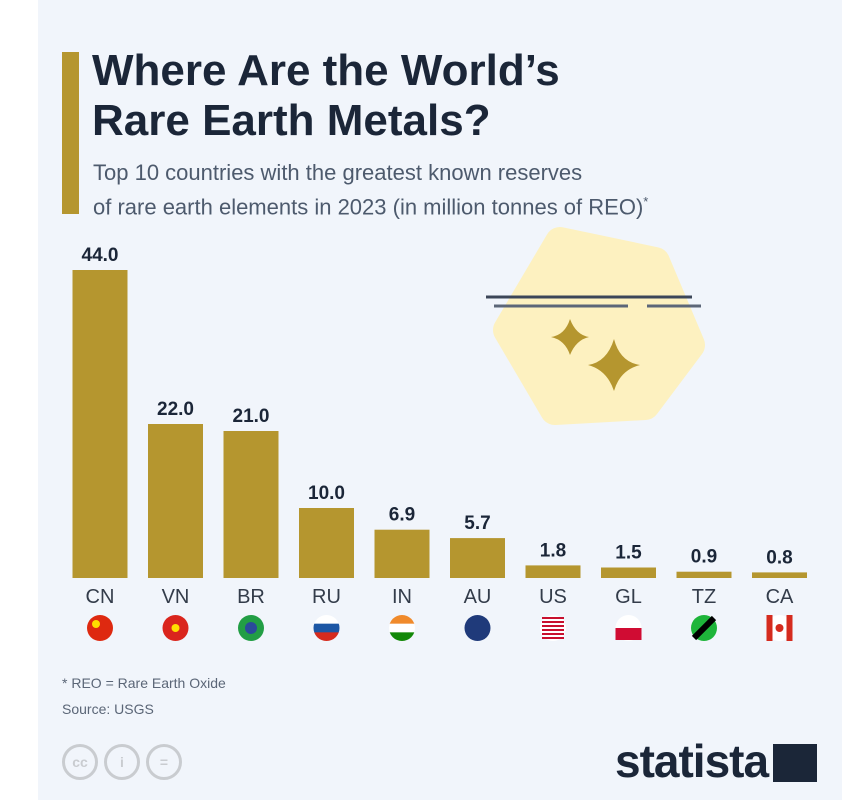 The height and width of the screenshot is (808, 867). What do you see at coordinates (692, 761) in the screenshot?
I see `statista-logo: statista` at bounding box center [692, 761].